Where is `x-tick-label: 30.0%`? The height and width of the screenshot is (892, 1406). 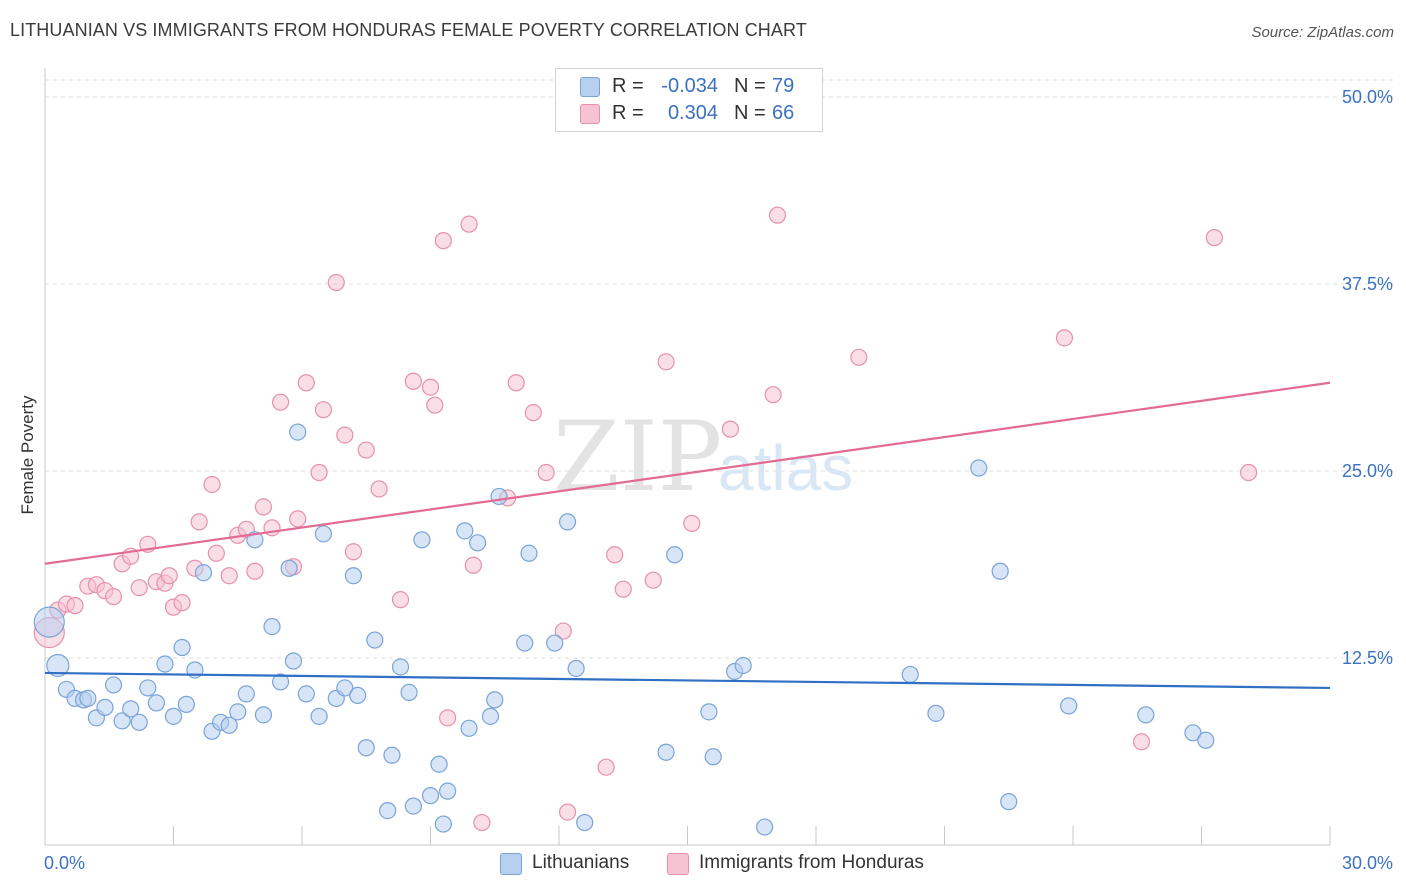 x-tick-label: 30.0% is located at coordinates (1367, 863).